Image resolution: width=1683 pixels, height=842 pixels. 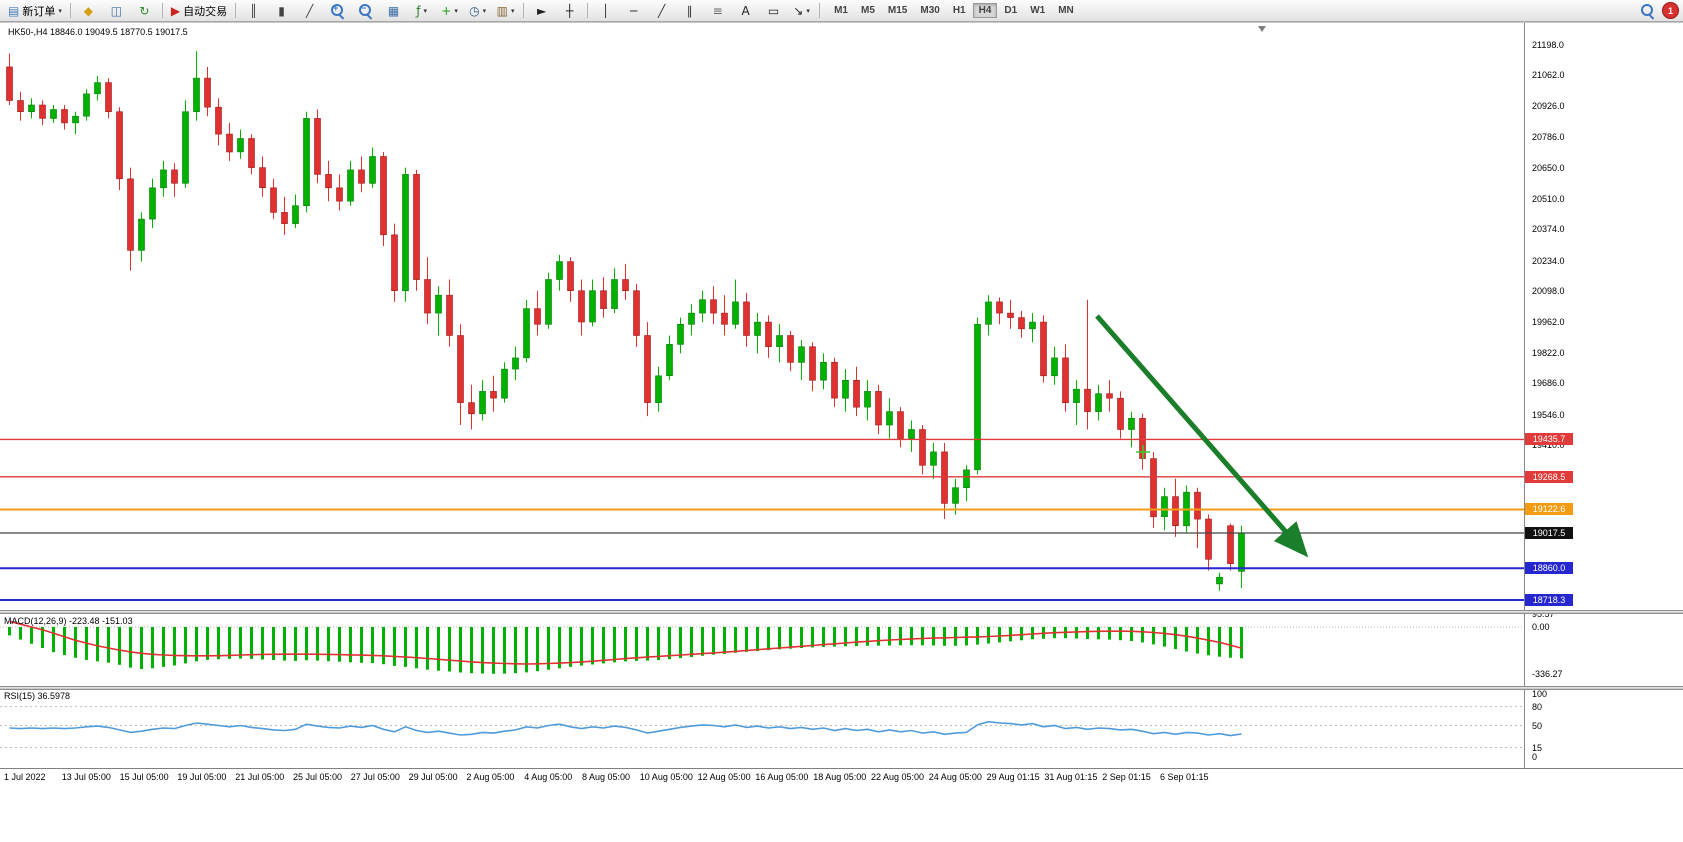 I want to click on search-button, so click(x=1647, y=10).